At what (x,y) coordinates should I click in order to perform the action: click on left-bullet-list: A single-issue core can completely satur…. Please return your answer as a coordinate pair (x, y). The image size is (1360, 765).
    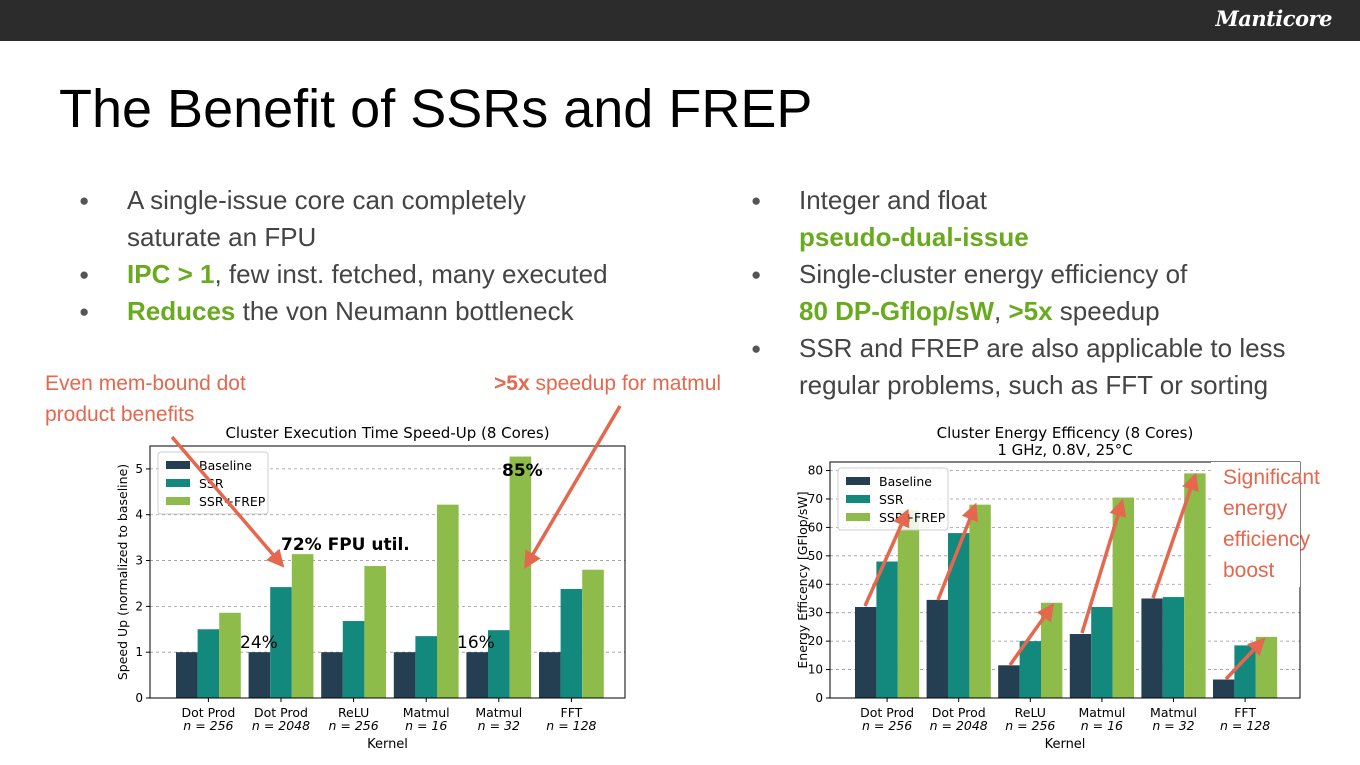
    Looking at the image, I should click on (379, 256).